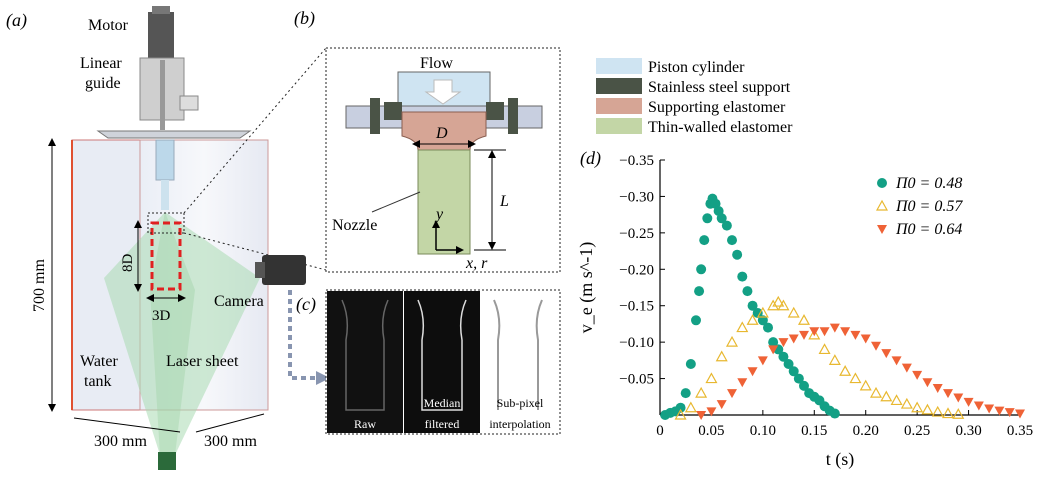  What do you see at coordinates (101, 63) in the screenshot?
I see `linear-guide-text-1: Linear` at bounding box center [101, 63].